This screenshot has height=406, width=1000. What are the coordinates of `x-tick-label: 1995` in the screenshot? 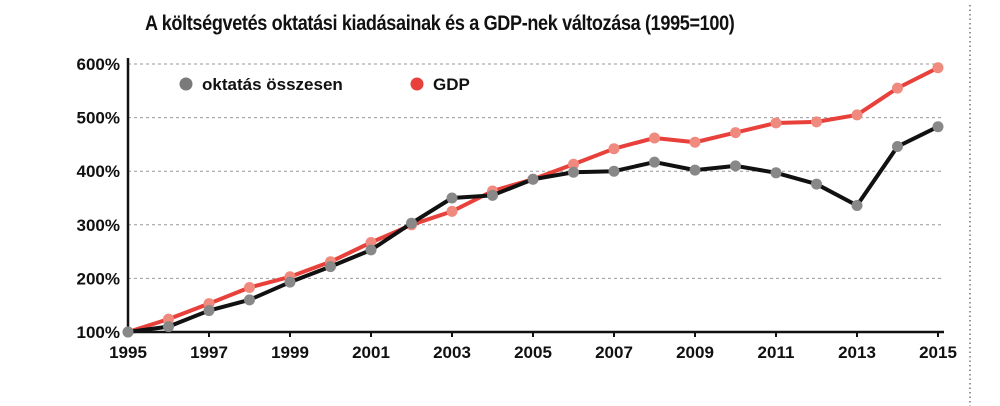 It's located at (128, 352).